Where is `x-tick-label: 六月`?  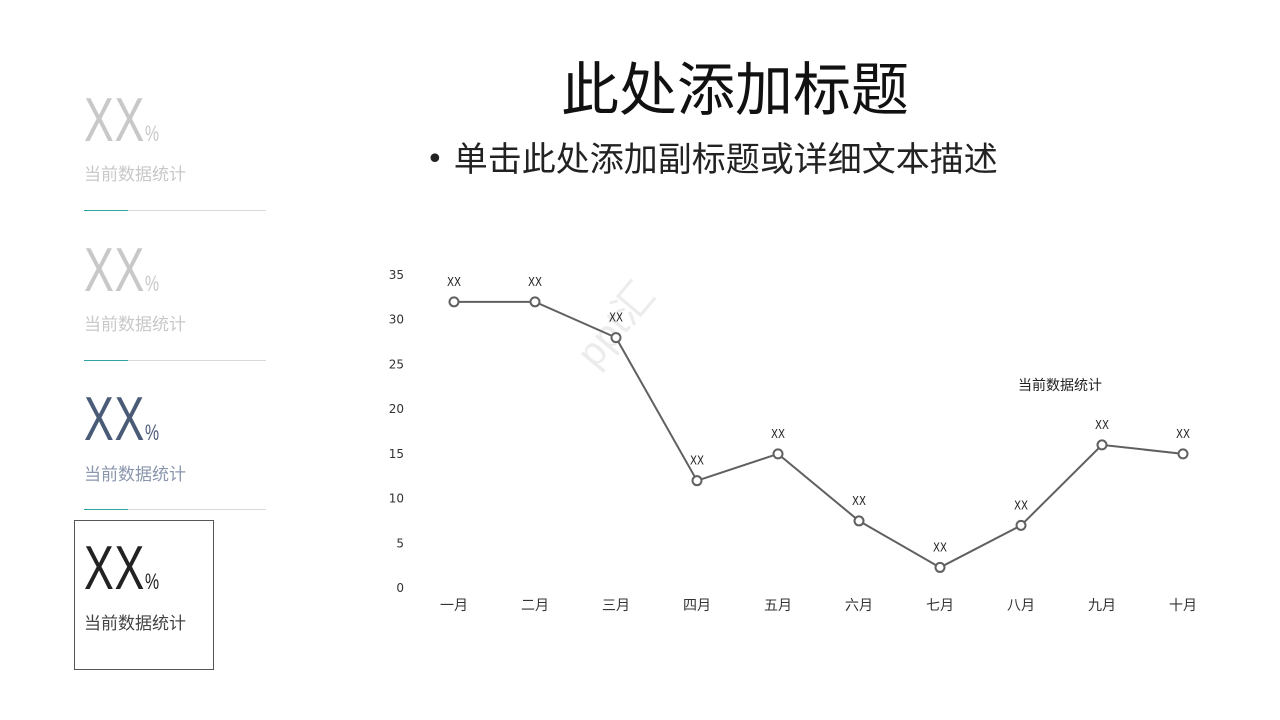
x-tick-label: 六月 is located at coordinates (859, 606).